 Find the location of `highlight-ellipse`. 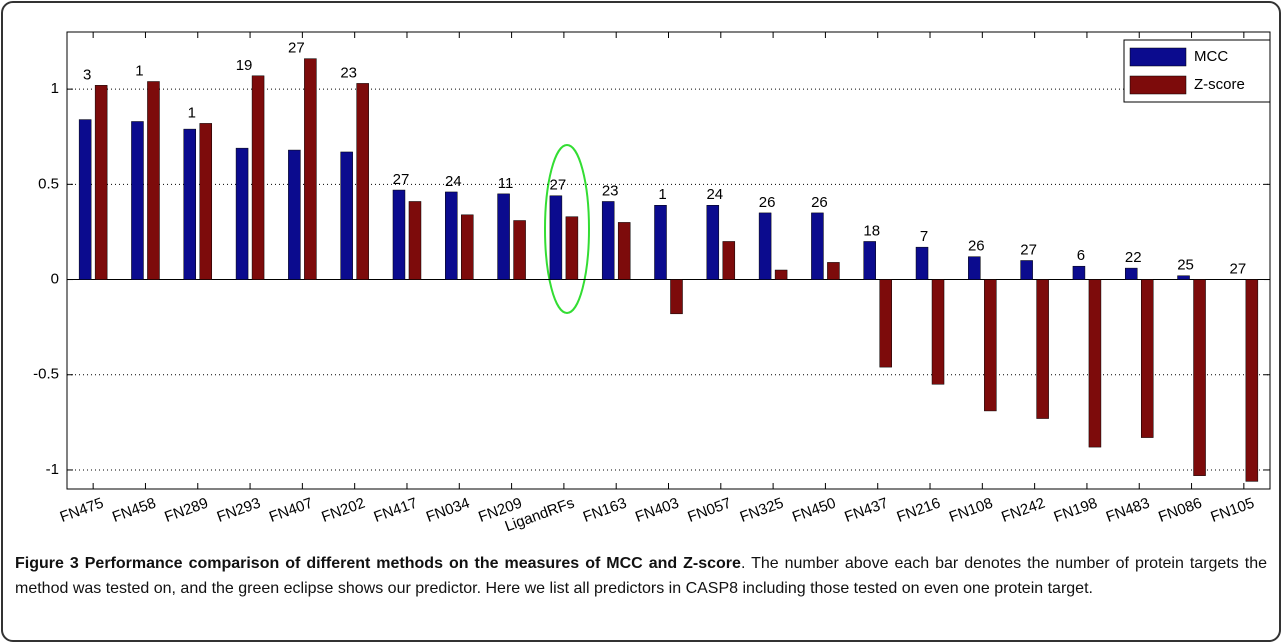

highlight-ellipse is located at coordinates (567, 229).